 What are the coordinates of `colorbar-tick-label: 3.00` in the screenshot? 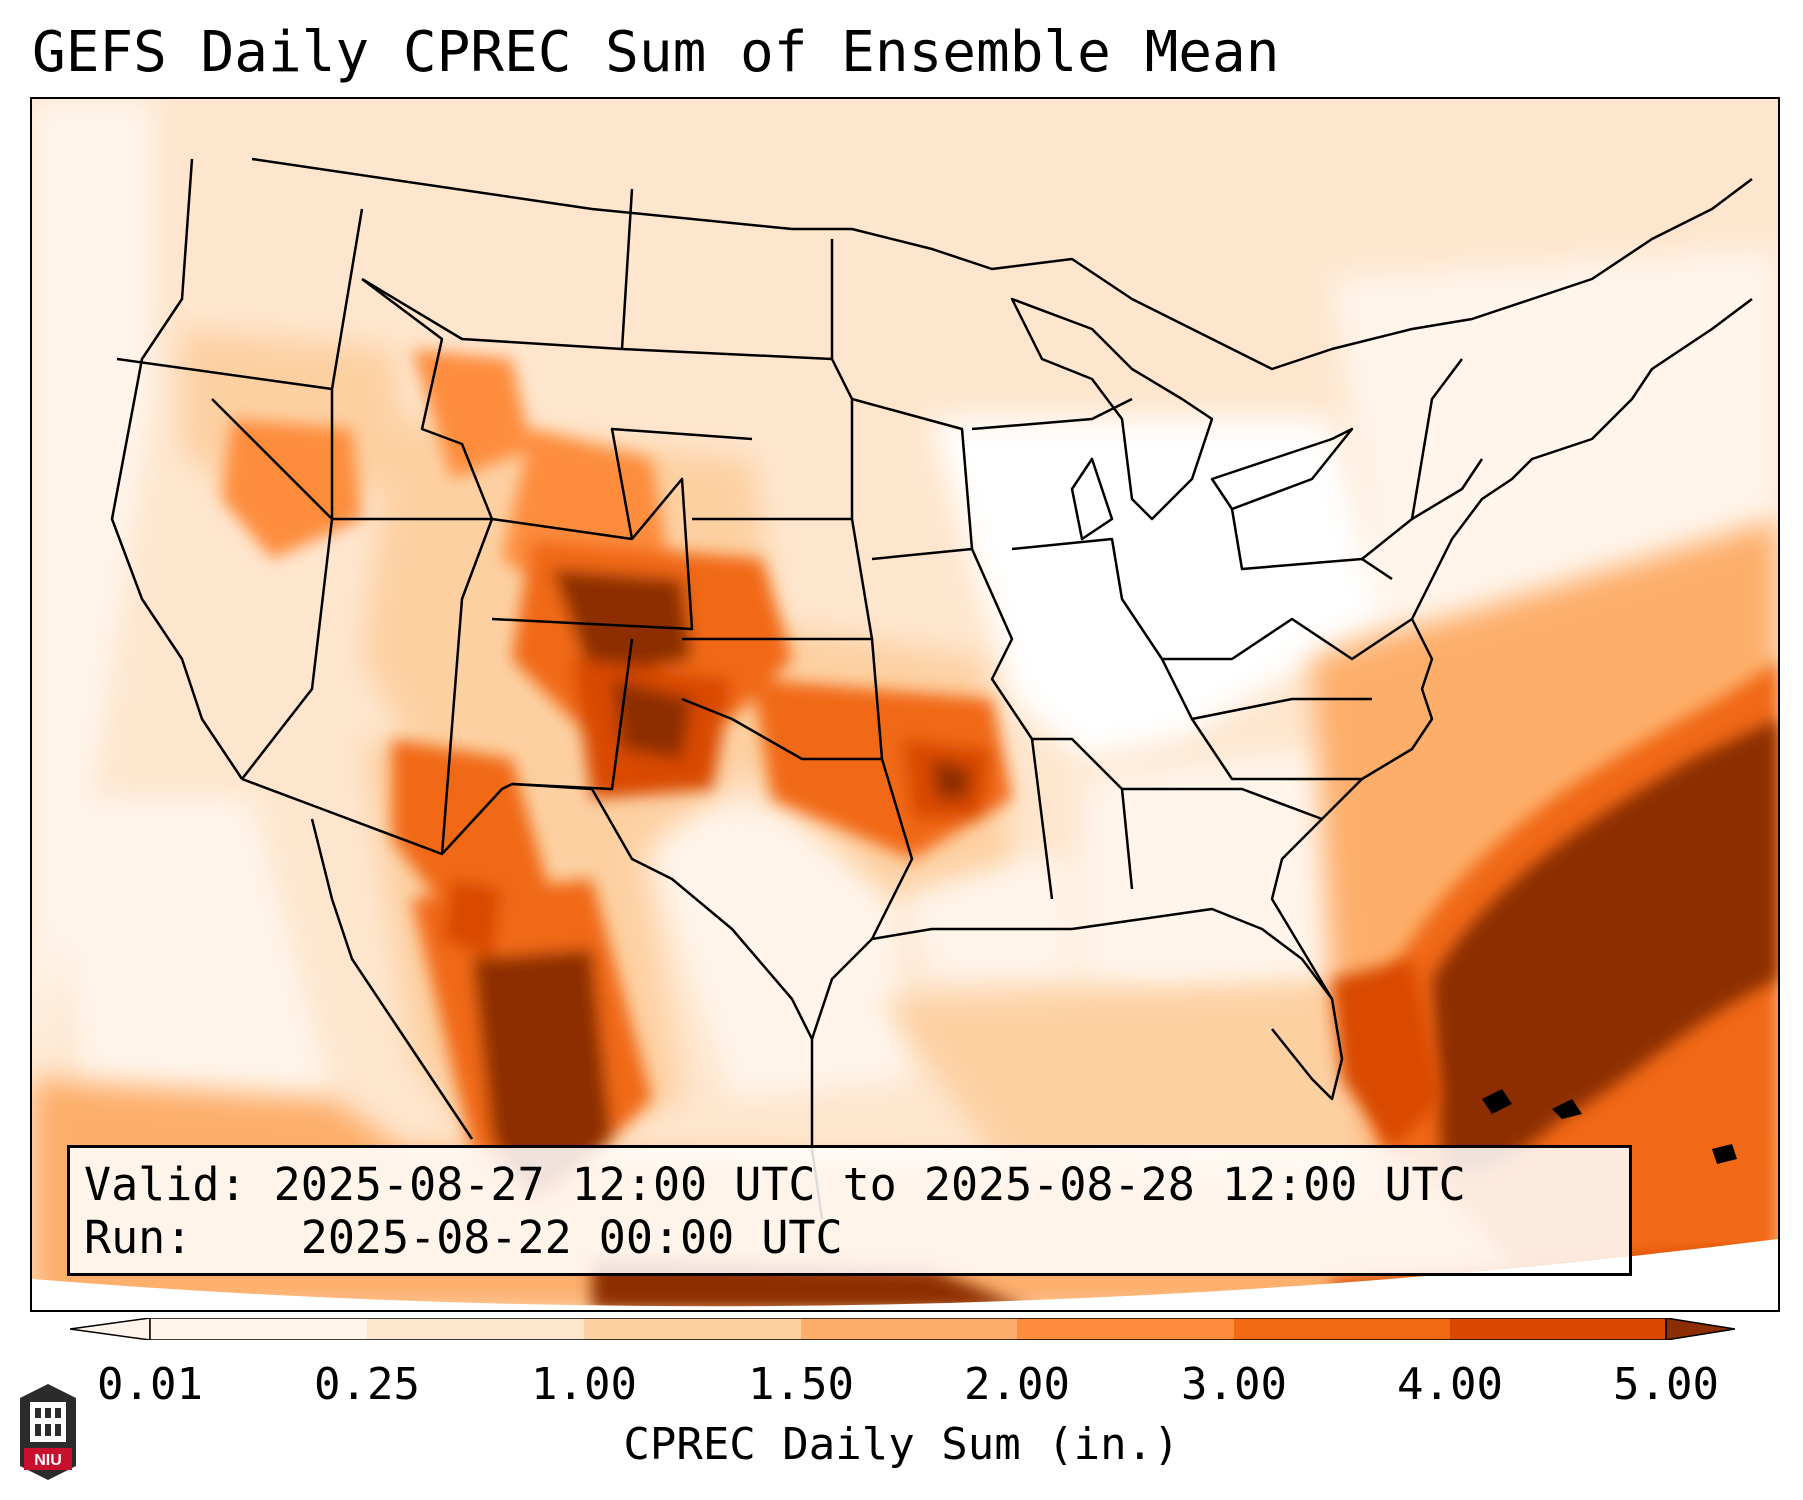 It's located at (1234, 1384).